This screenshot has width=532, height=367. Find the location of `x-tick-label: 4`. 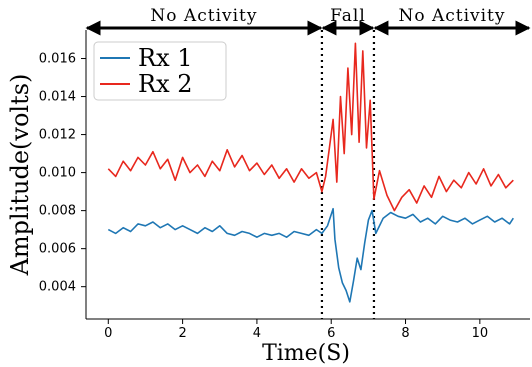

x-tick-label: 4 is located at coordinates (257, 333).